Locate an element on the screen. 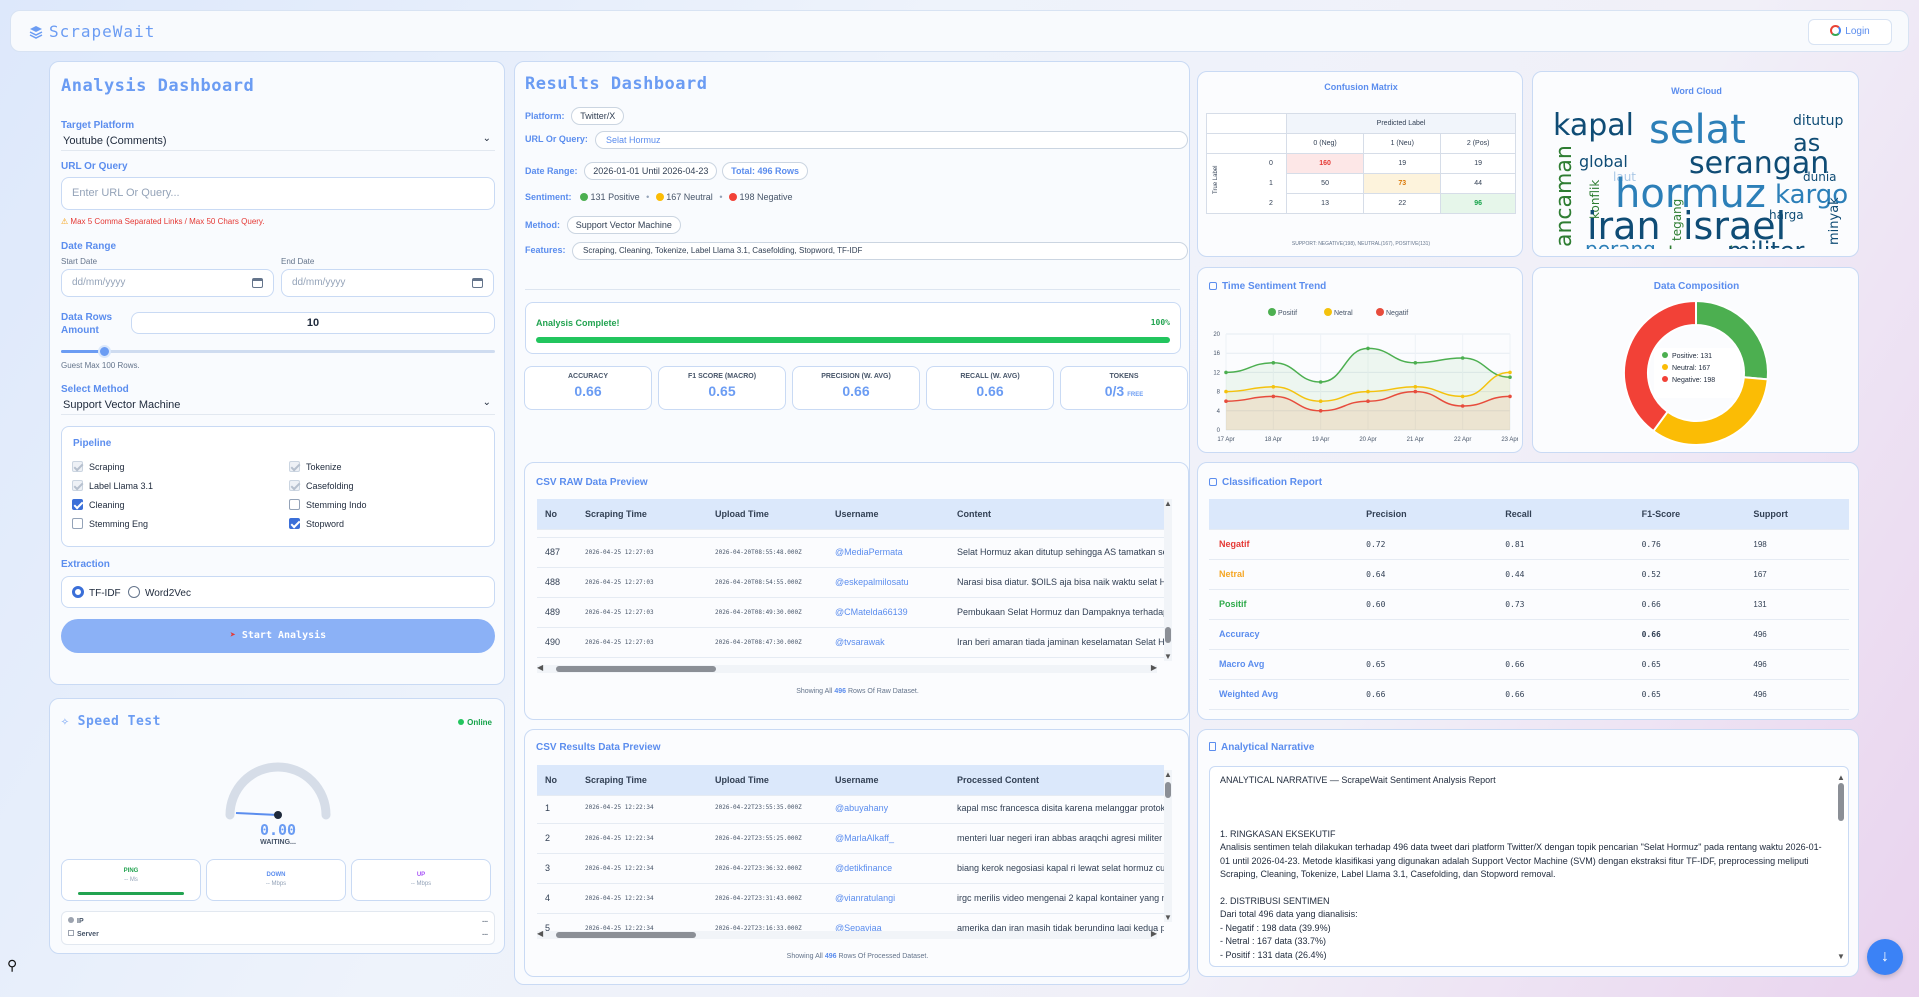 The image size is (1919, 997). cell-username: @kontanZone is located at coordinates (888, 533).